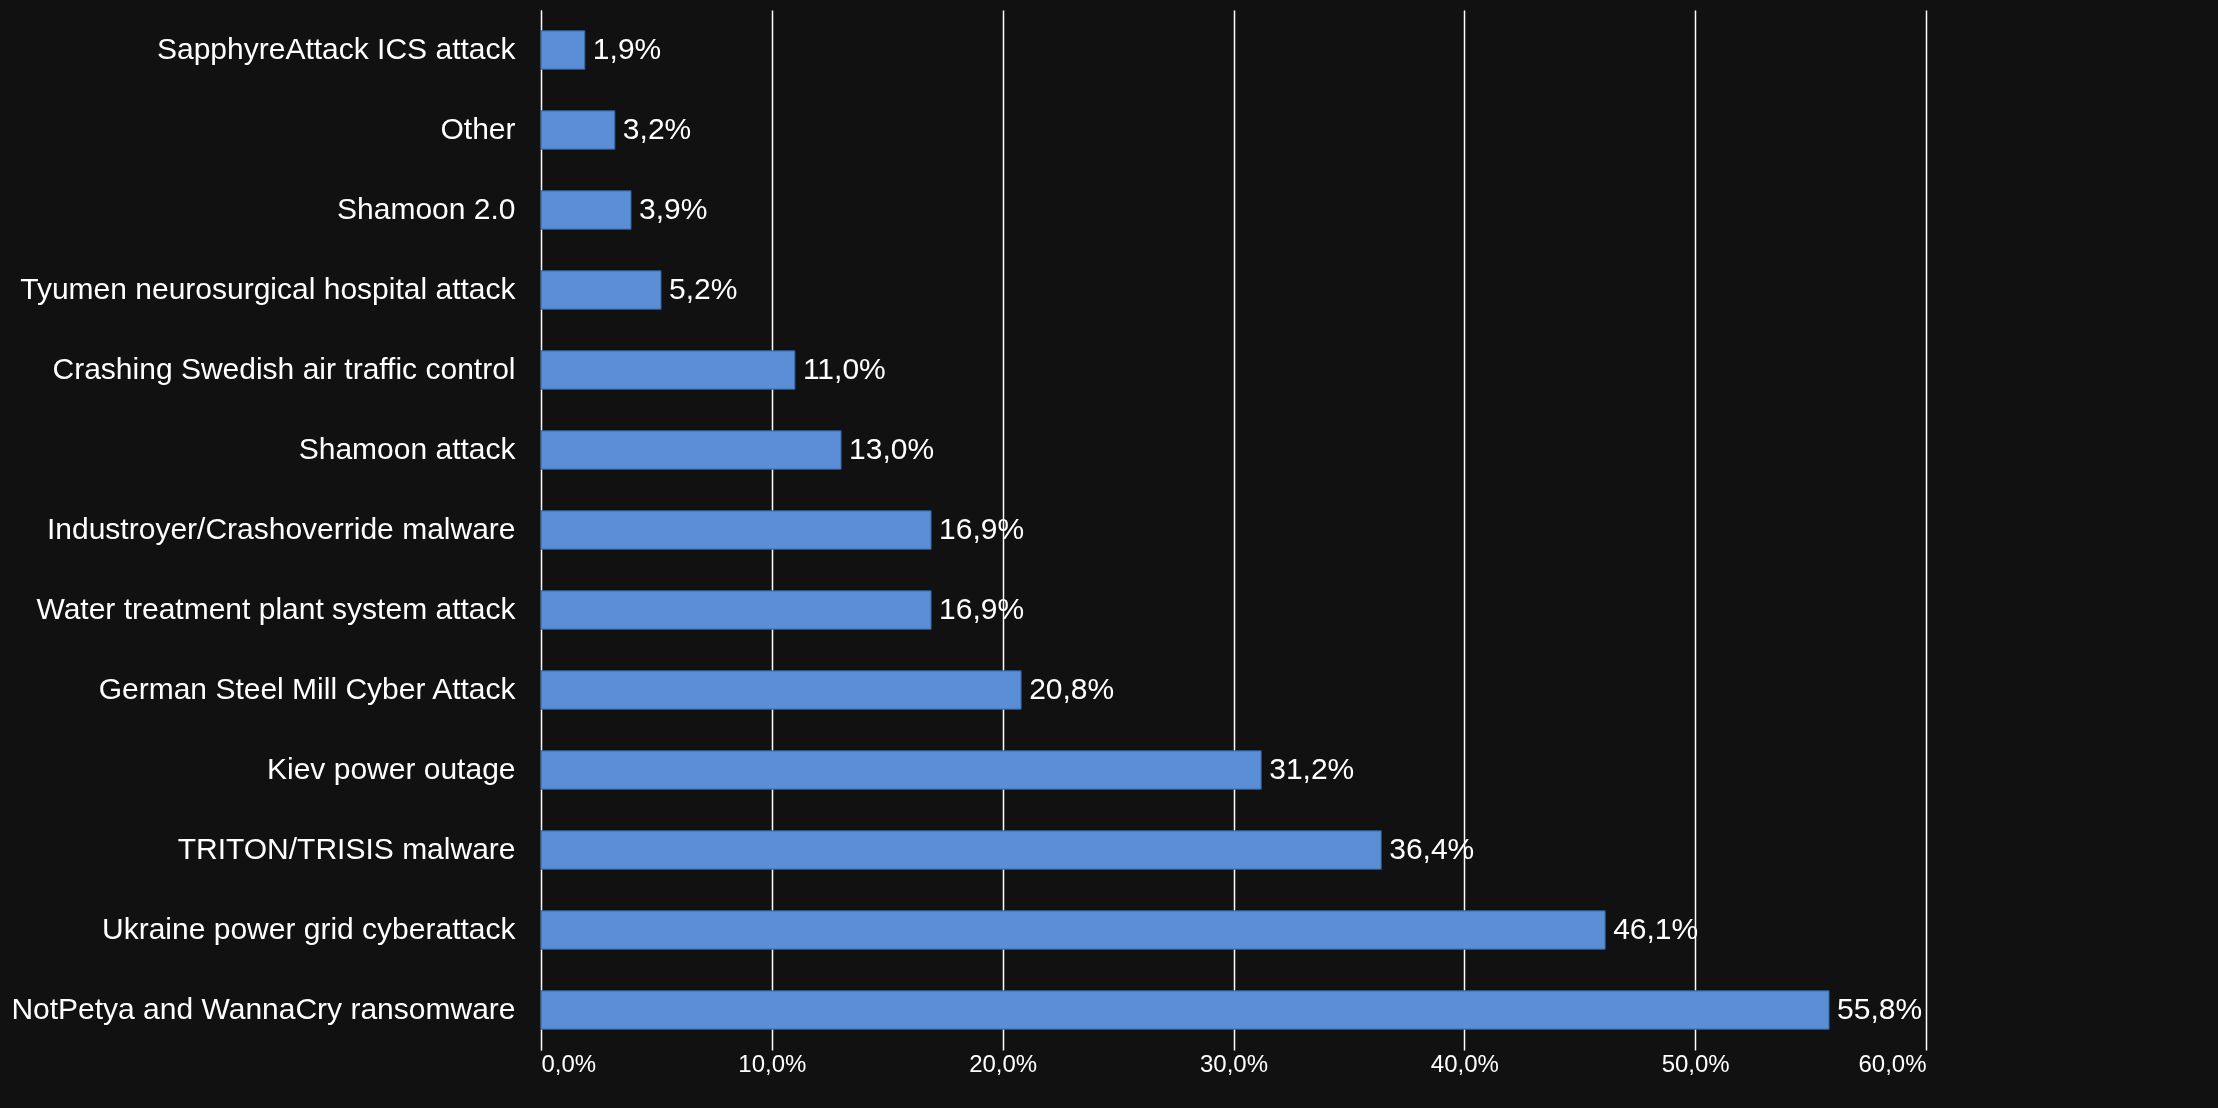  What do you see at coordinates (1464, 1063) in the screenshot?
I see `x-tick-label: 40,0%` at bounding box center [1464, 1063].